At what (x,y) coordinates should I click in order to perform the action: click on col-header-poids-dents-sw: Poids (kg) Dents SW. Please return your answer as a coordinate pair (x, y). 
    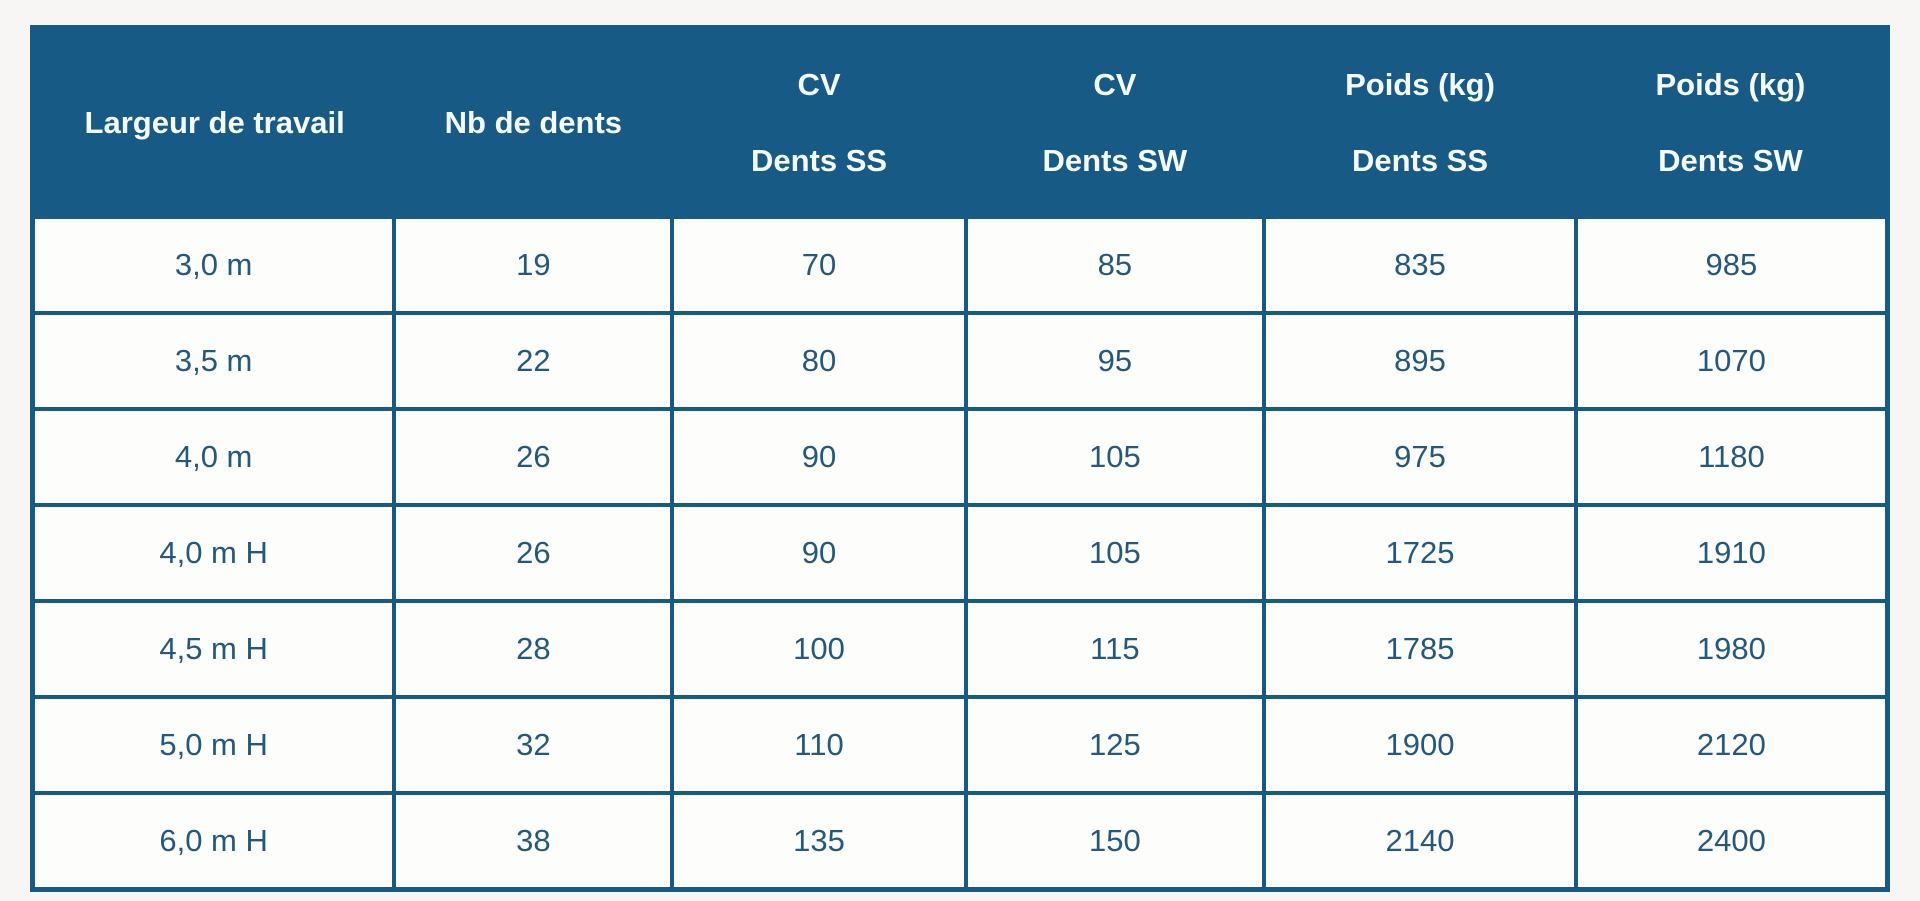
    Looking at the image, I should click on (1731, 122).